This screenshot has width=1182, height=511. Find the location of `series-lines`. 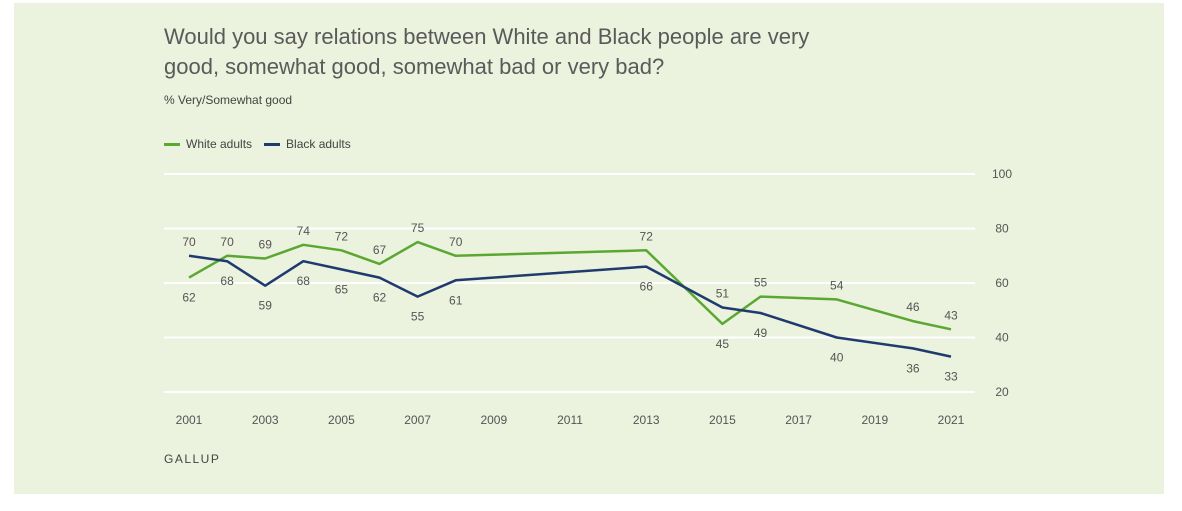

series-lines is located at coordinates (570, 299).